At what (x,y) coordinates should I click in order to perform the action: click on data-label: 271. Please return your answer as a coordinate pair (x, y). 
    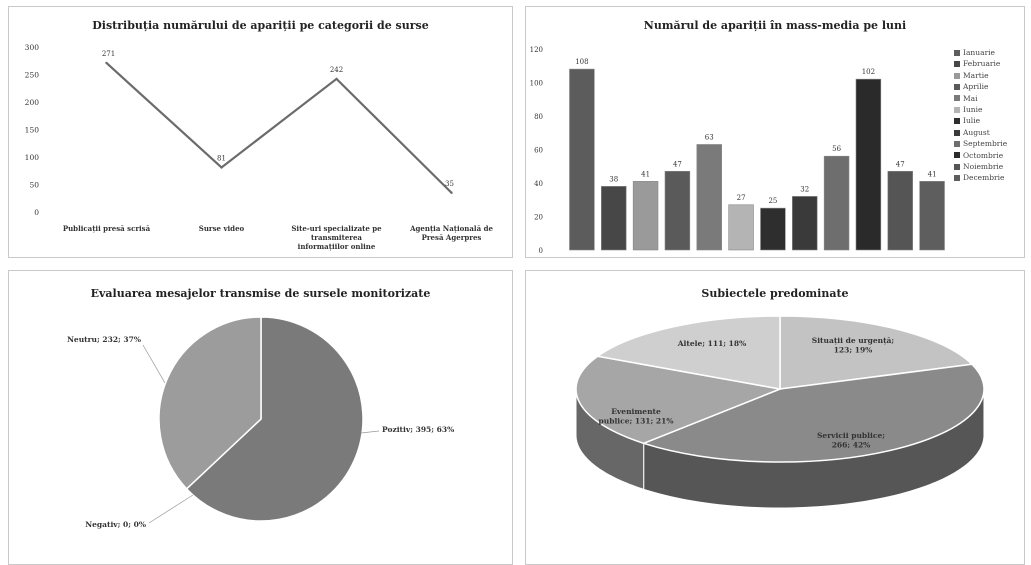
    Looking at the image, I should click on (108, 54).